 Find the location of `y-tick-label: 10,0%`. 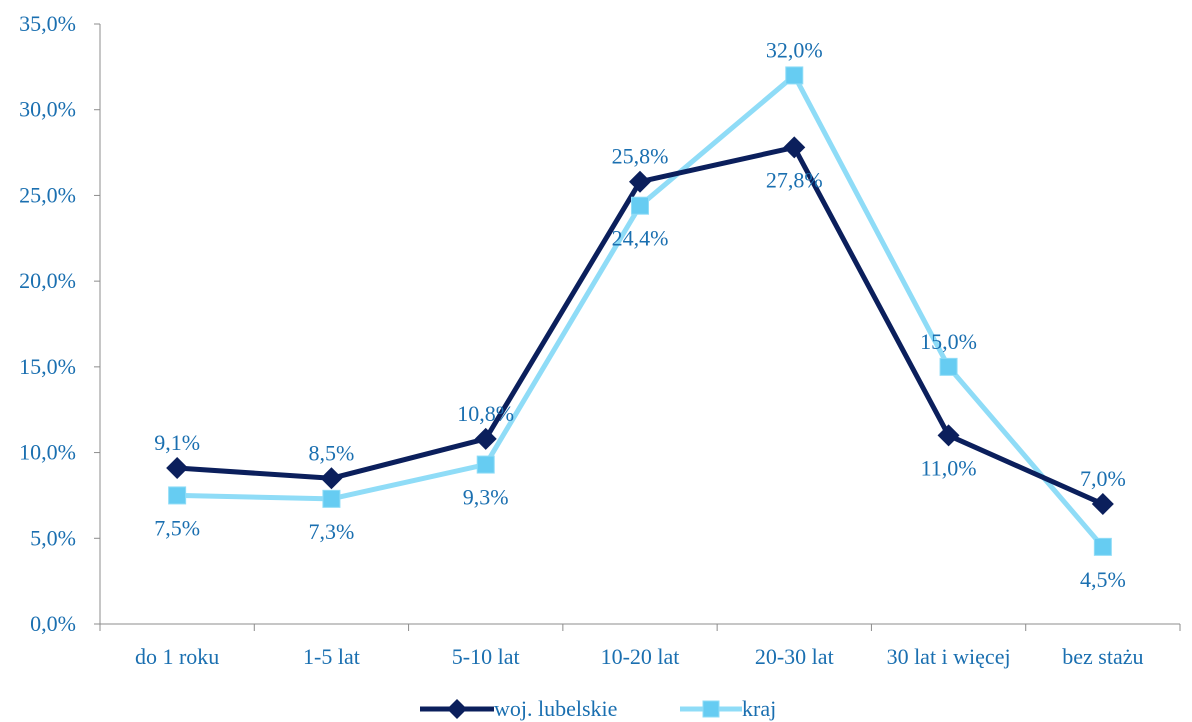

y-tick-label: 10,0% is located at coordinates (47, 452).